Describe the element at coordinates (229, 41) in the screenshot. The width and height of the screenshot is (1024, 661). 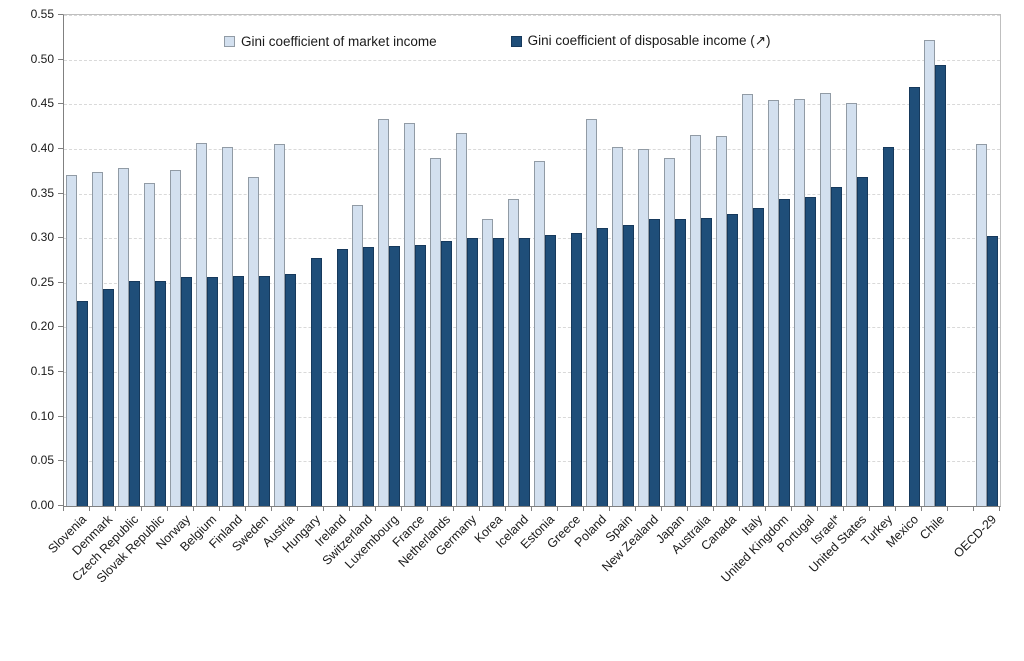
I see `legend-swatch-market-icon` at that location.